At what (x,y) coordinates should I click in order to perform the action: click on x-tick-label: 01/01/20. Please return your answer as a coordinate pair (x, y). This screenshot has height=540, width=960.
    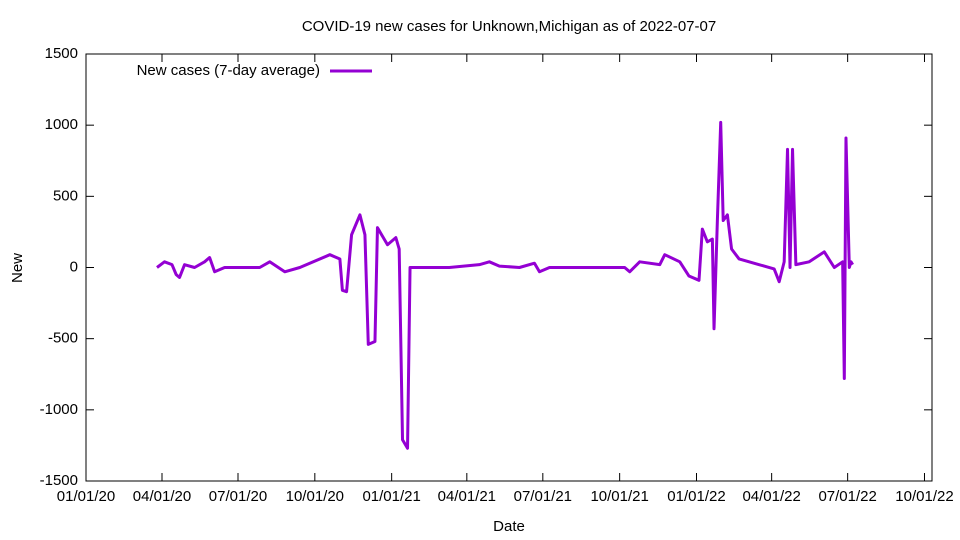
    Looking at the image, I should click on (86, 496).